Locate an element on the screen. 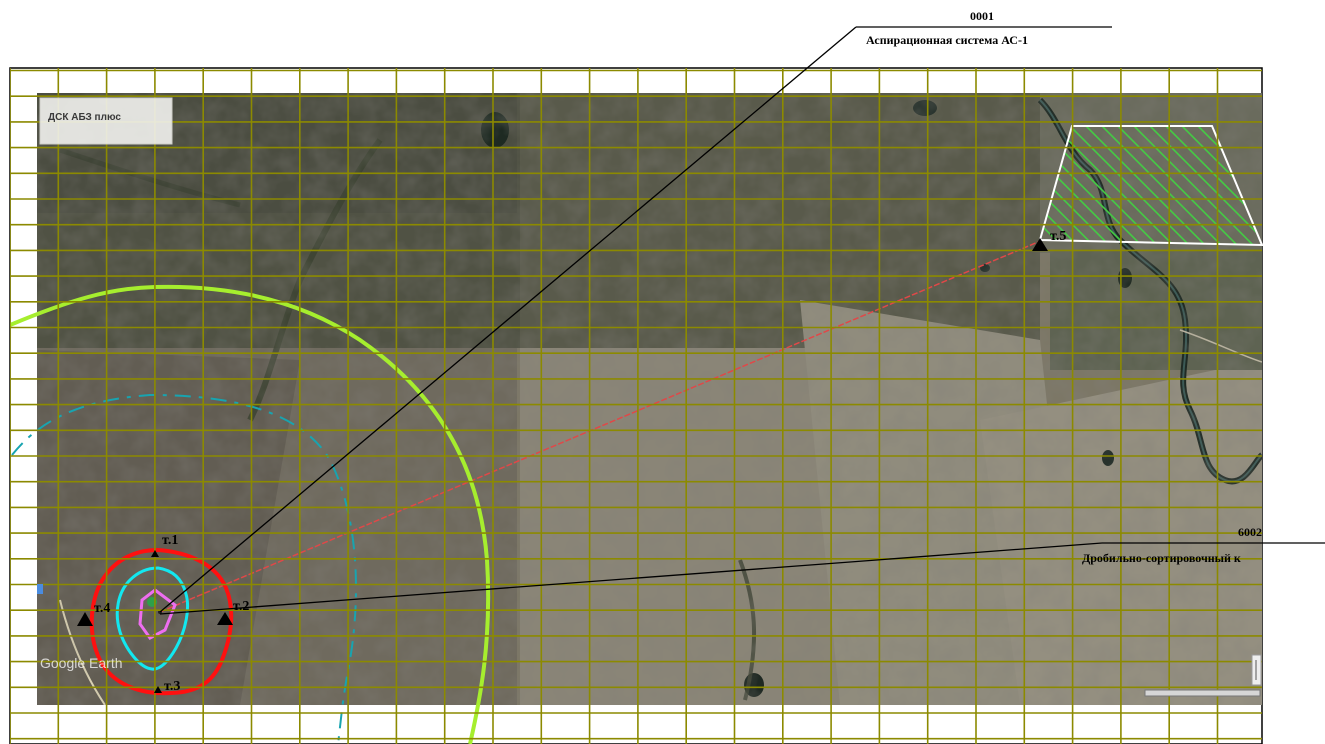 The image size is (1325, 744). control-point-1: т.1 is located at coordinates (164, 545).